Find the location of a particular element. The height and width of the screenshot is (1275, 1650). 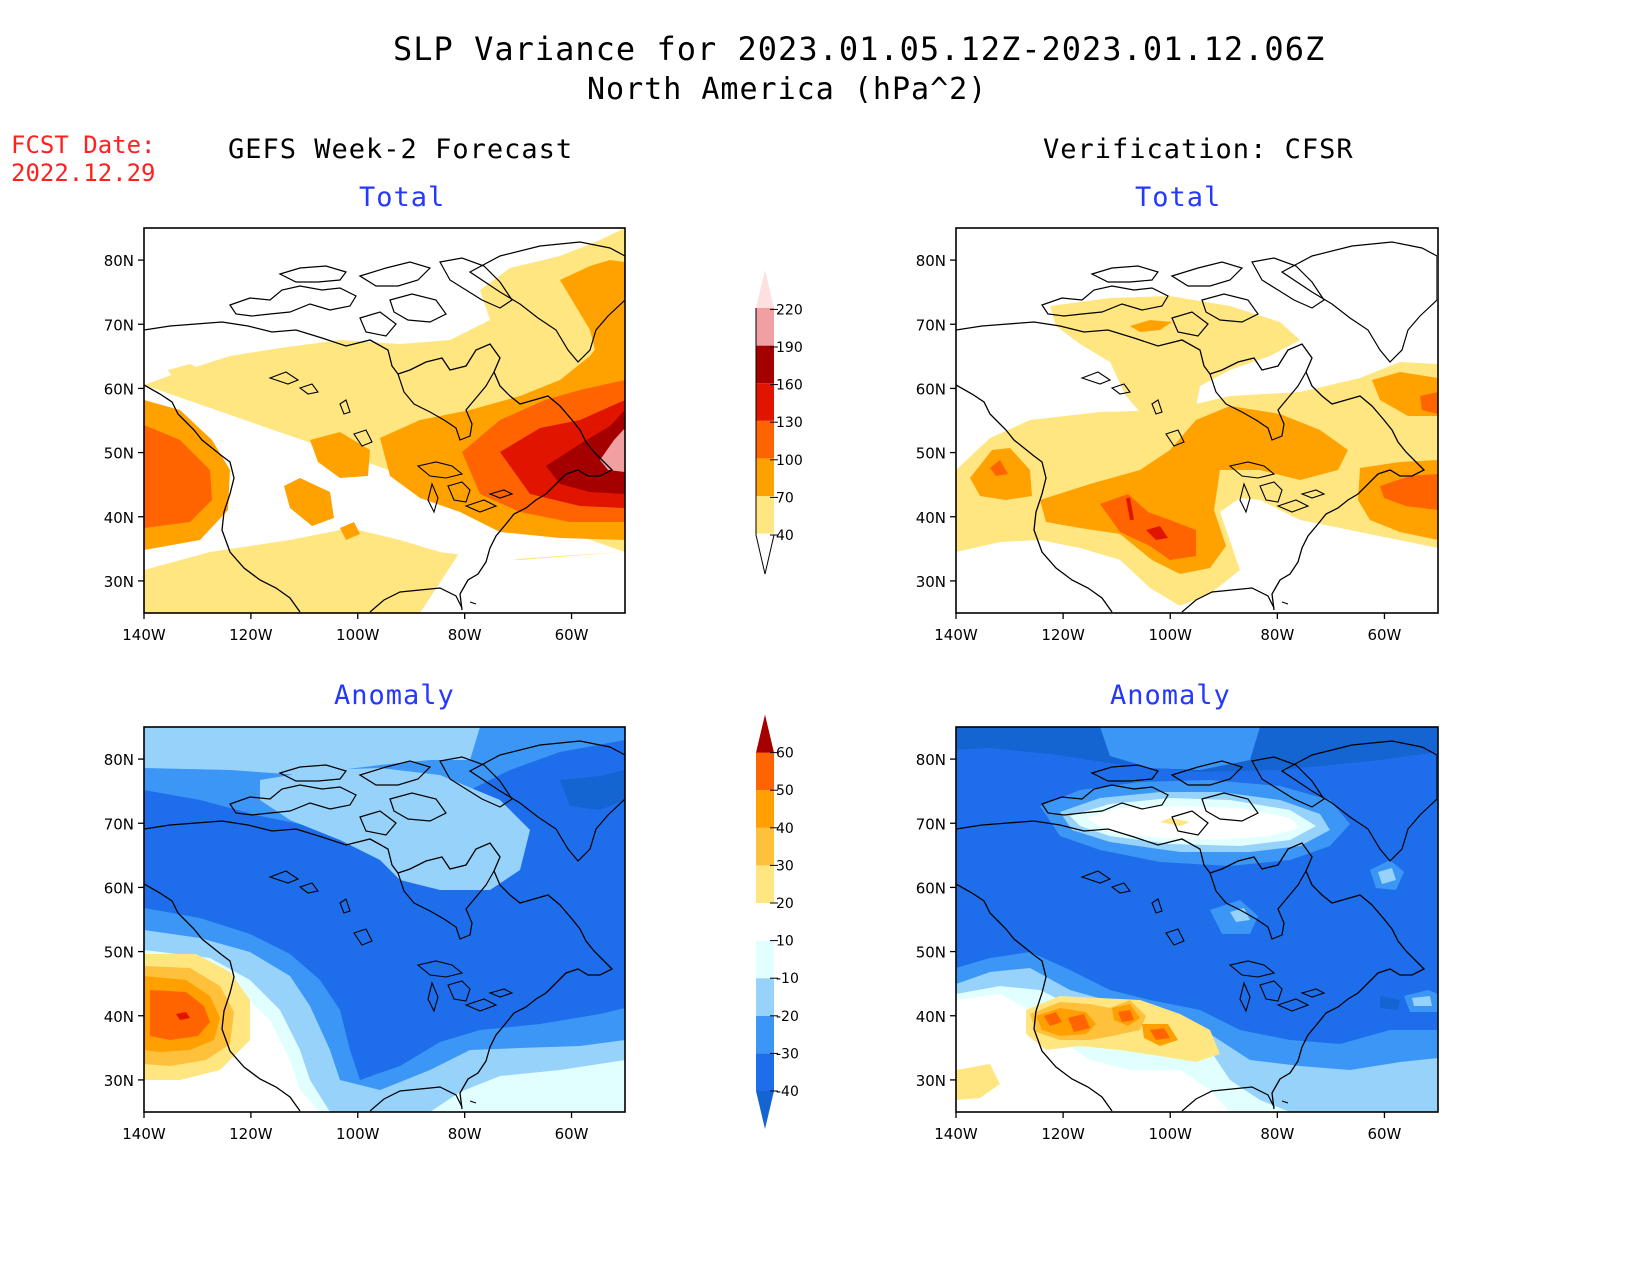

forecast-total-map is located at coordinates (384, 420).